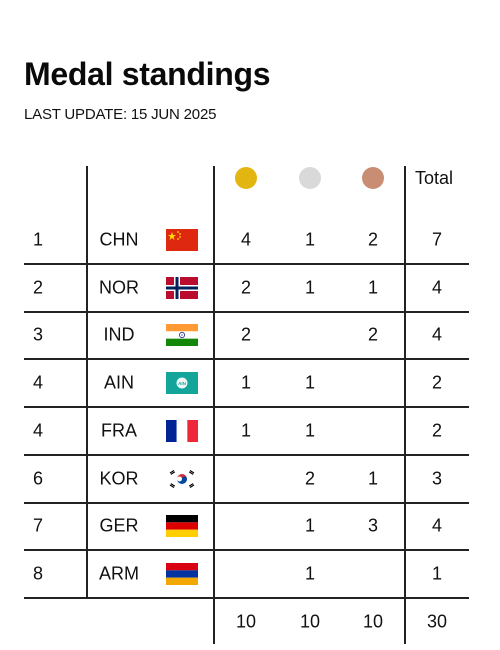  I want to click on total-count: 1, so click(437, 573).